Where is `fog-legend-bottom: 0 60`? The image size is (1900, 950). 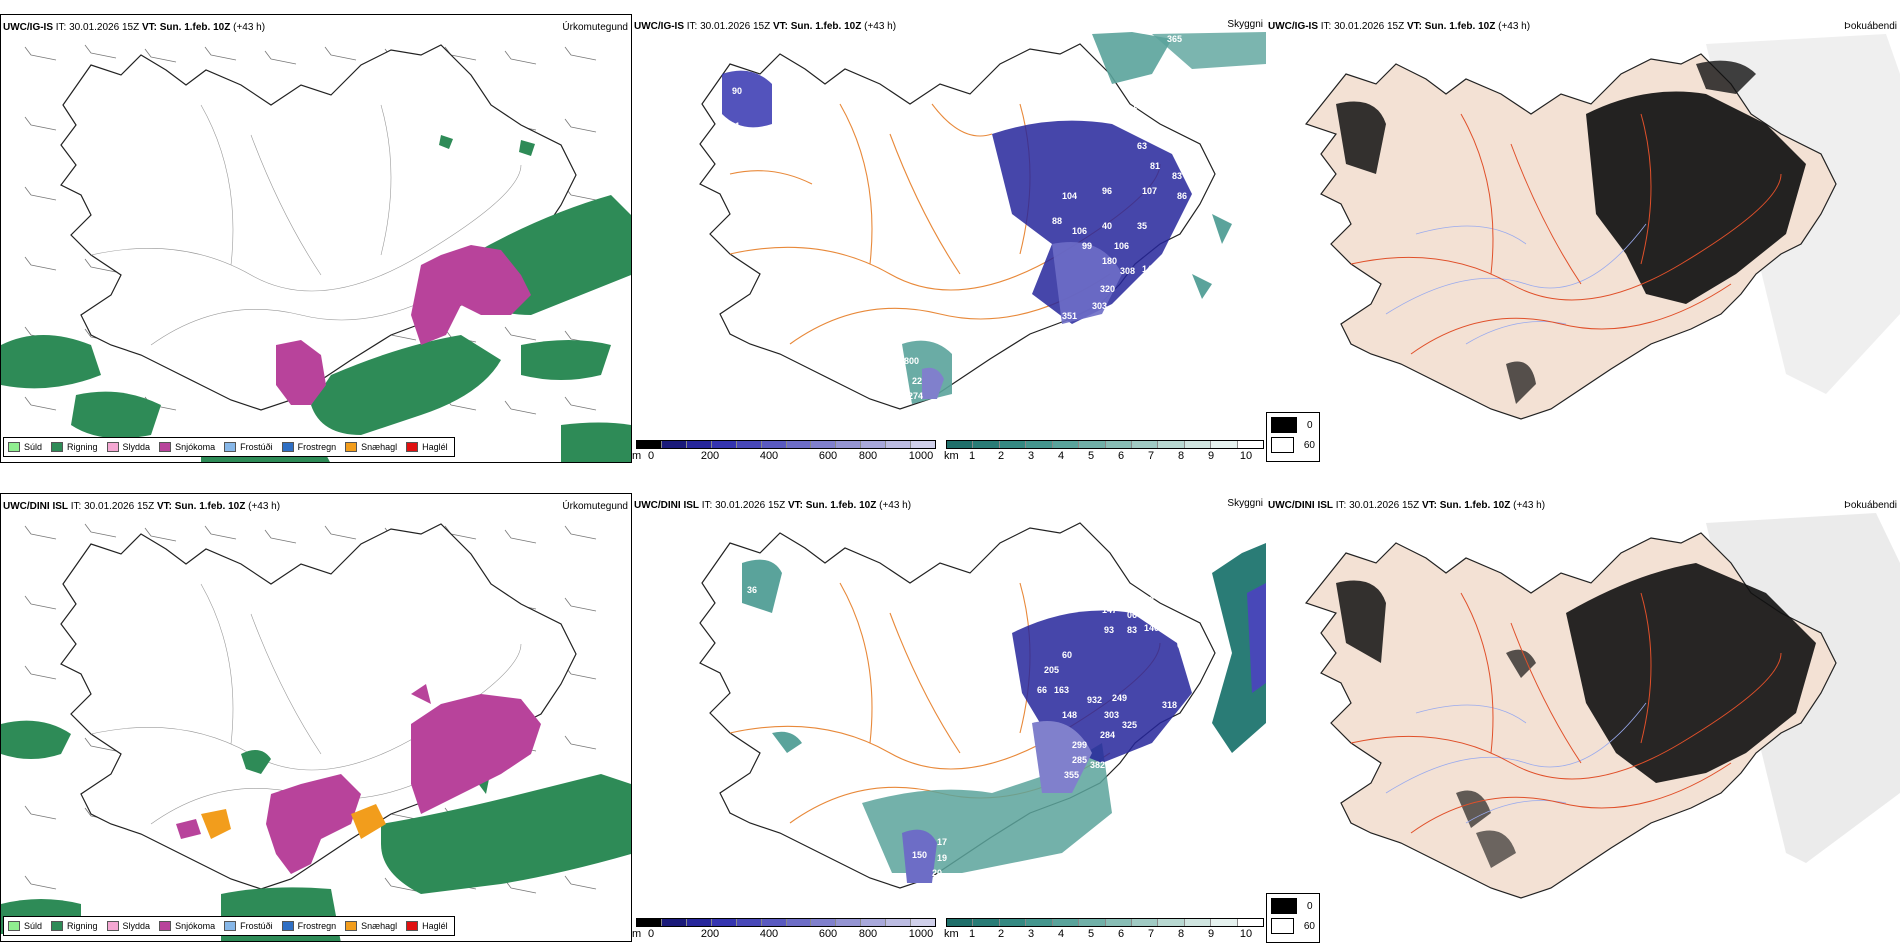 fog-legend-bottom: 0 60 is located at coordinates (1293, 918).